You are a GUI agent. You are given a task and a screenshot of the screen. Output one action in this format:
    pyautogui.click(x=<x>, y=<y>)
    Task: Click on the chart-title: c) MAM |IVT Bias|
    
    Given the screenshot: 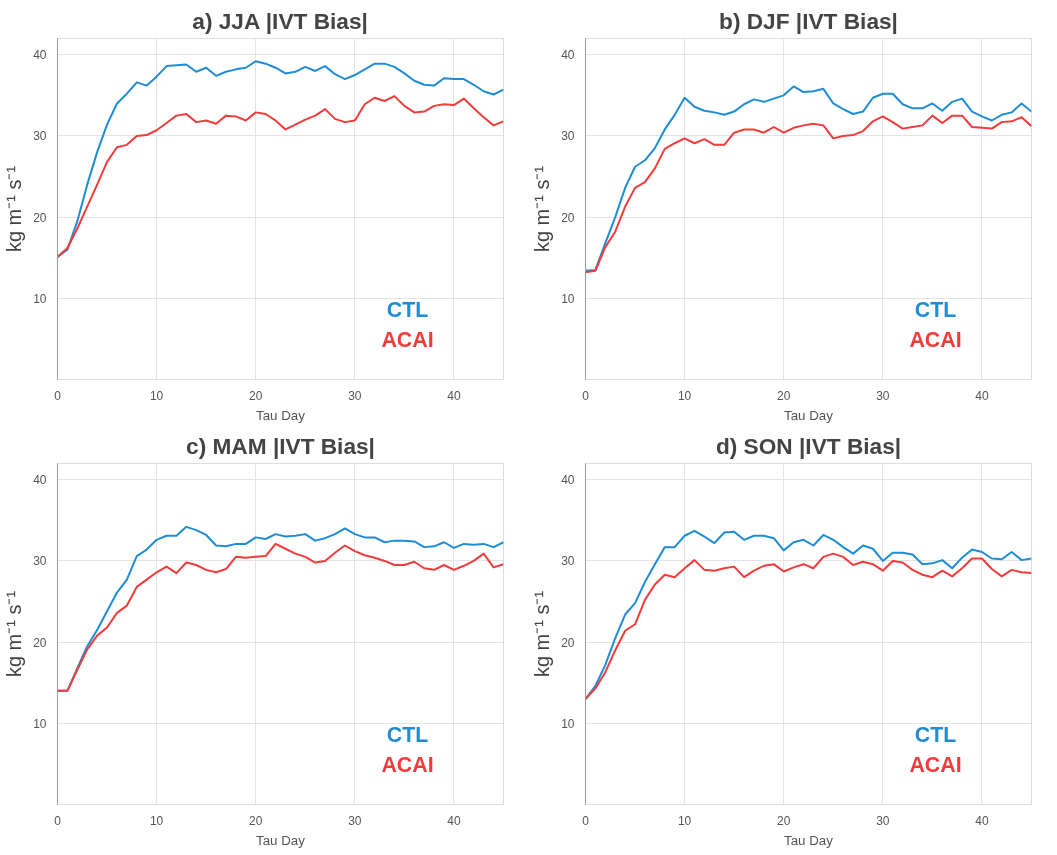 What is the action you would take?
    pyautogui.click(x=280, y=445)
    